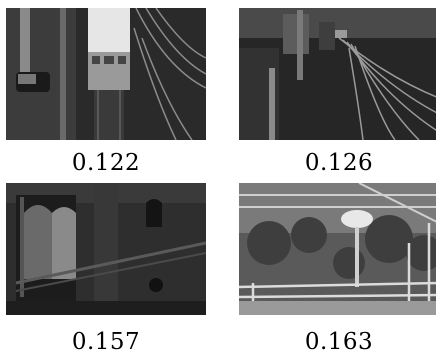 This screenshot has height=355, width=436. What do you see at coordinates (106, 342) in the screenshot?
I see `similarity-score: 0.157` at bounding box center [106, 342].